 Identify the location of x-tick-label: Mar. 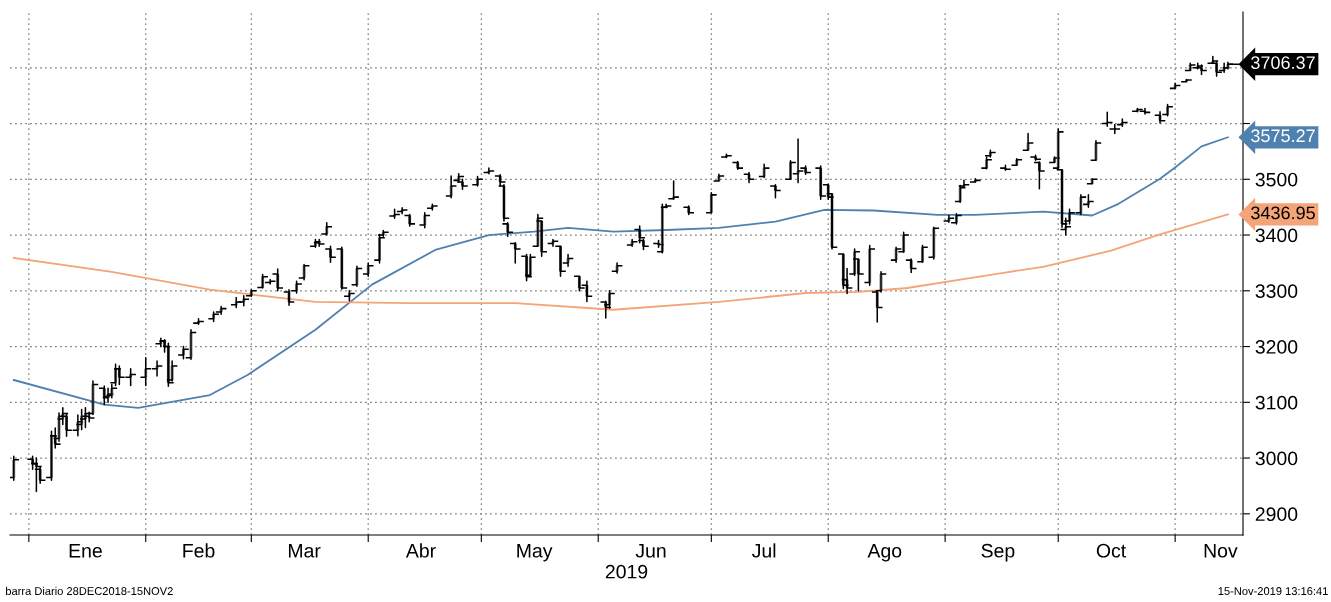
(304, 551).